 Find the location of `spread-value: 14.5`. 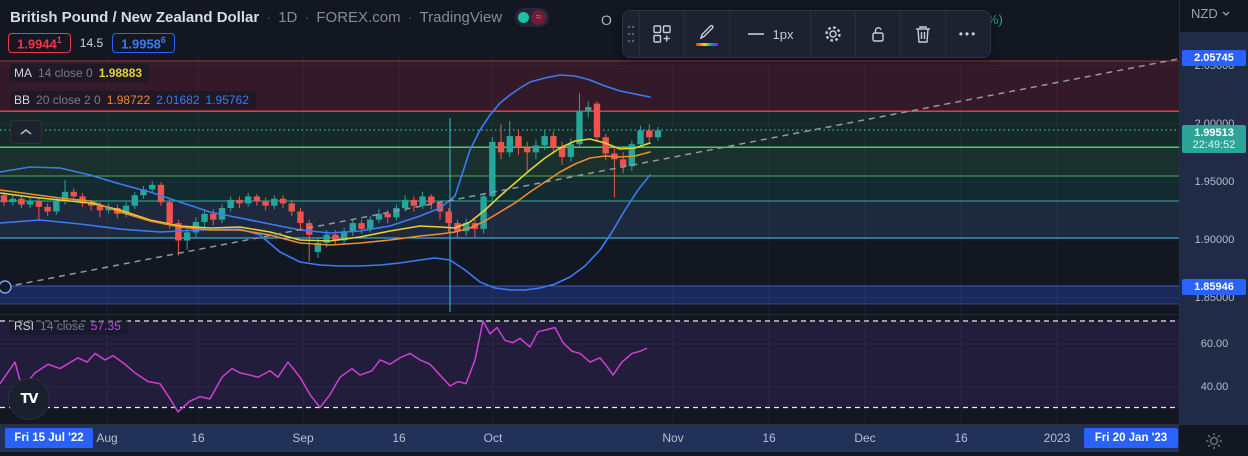

spread-value: 14.5 is located at coordinates (91, 43).